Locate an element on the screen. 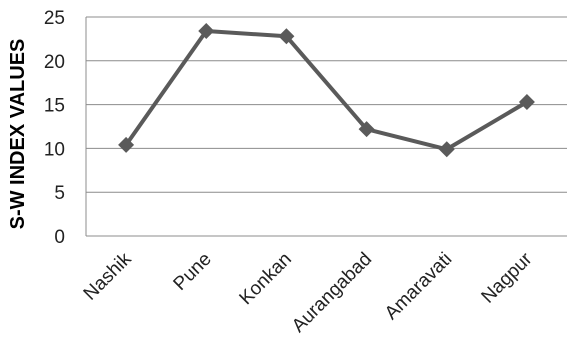 This screenshot has height=354, width=567. x-tick-label: Konkan is located at coordinates (266, 279).